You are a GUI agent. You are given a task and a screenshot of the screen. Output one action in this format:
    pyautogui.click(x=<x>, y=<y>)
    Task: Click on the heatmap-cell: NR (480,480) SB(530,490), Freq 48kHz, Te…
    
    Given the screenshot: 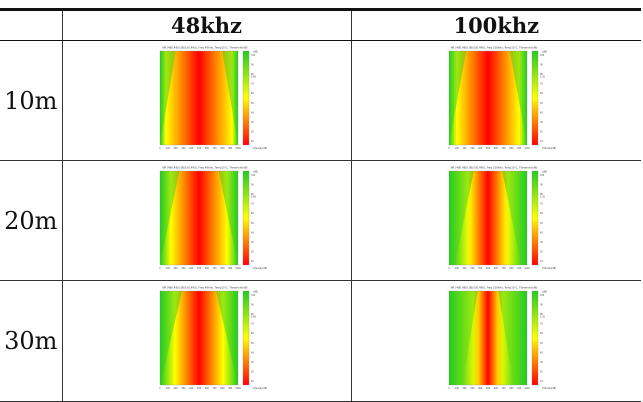 What is the action you would take?
    pyautogui.click(x=206, y=220)
    